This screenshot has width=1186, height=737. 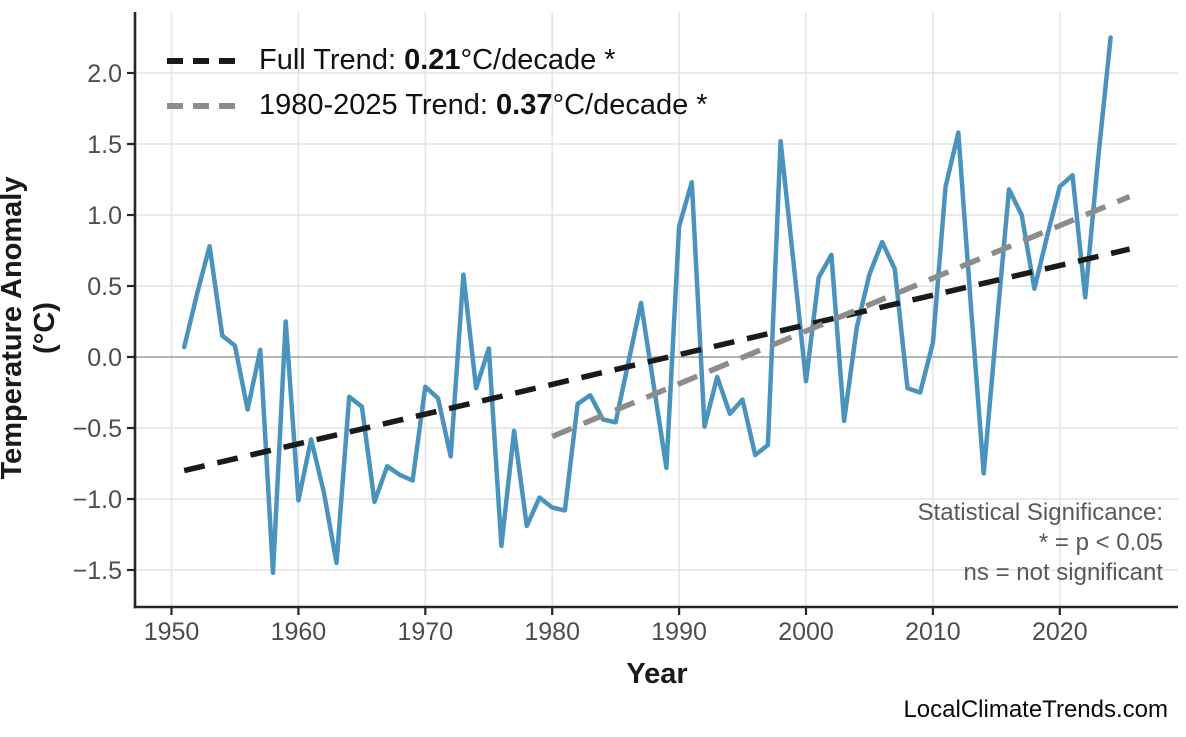 What do you see at coordinates (30, 328) in the screenshot?
I see `y-axis-title: Temperature Anomaly (°C)` at bounding box center [30, 328].